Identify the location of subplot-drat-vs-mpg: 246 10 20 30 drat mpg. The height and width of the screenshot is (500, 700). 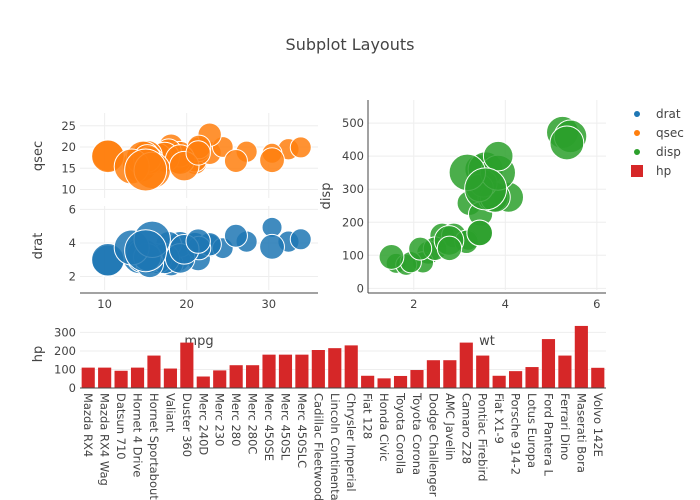
(174, 275).